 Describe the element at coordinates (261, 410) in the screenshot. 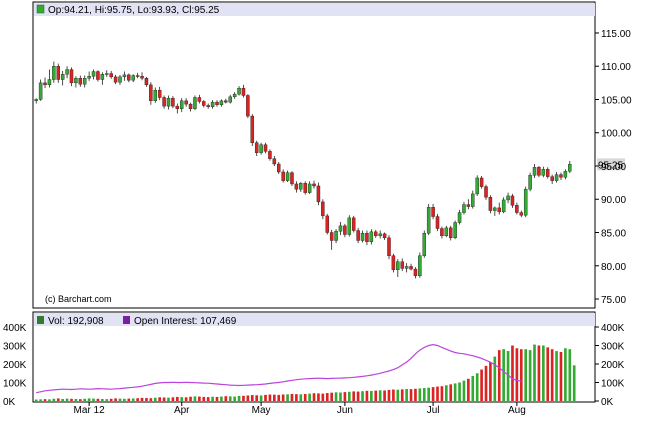

I see `x-month-label: May` at that location.